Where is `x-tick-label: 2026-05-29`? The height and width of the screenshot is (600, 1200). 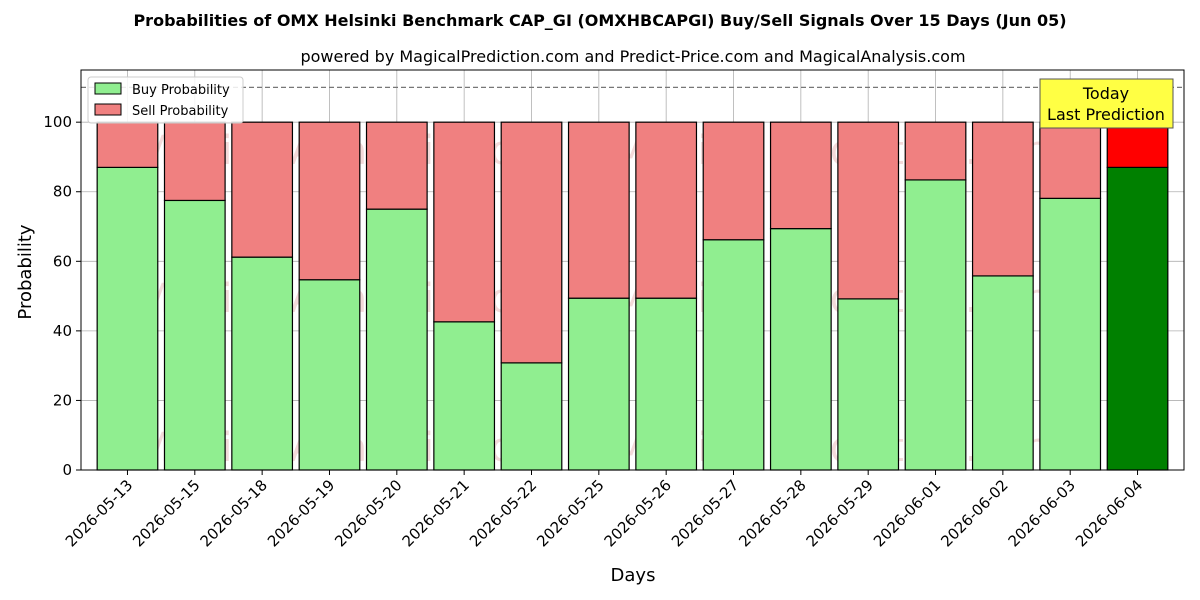
x-tick-label: 2026-05-29 is located at coordinates (840, 513).